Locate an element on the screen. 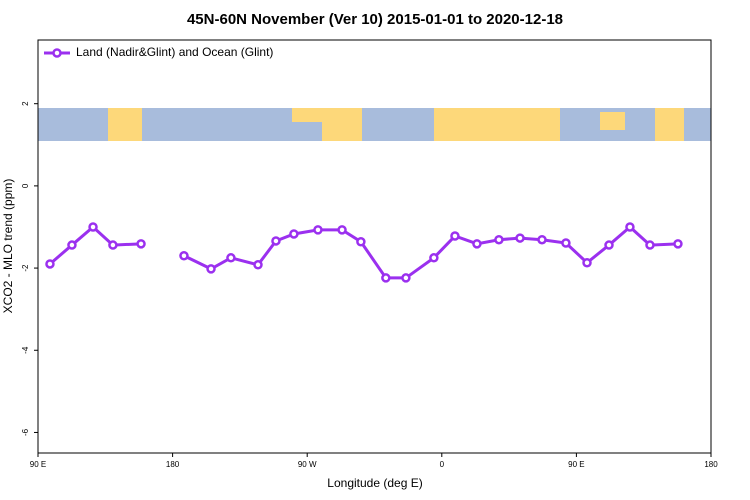  map-band is located at coordinates (374, 124).